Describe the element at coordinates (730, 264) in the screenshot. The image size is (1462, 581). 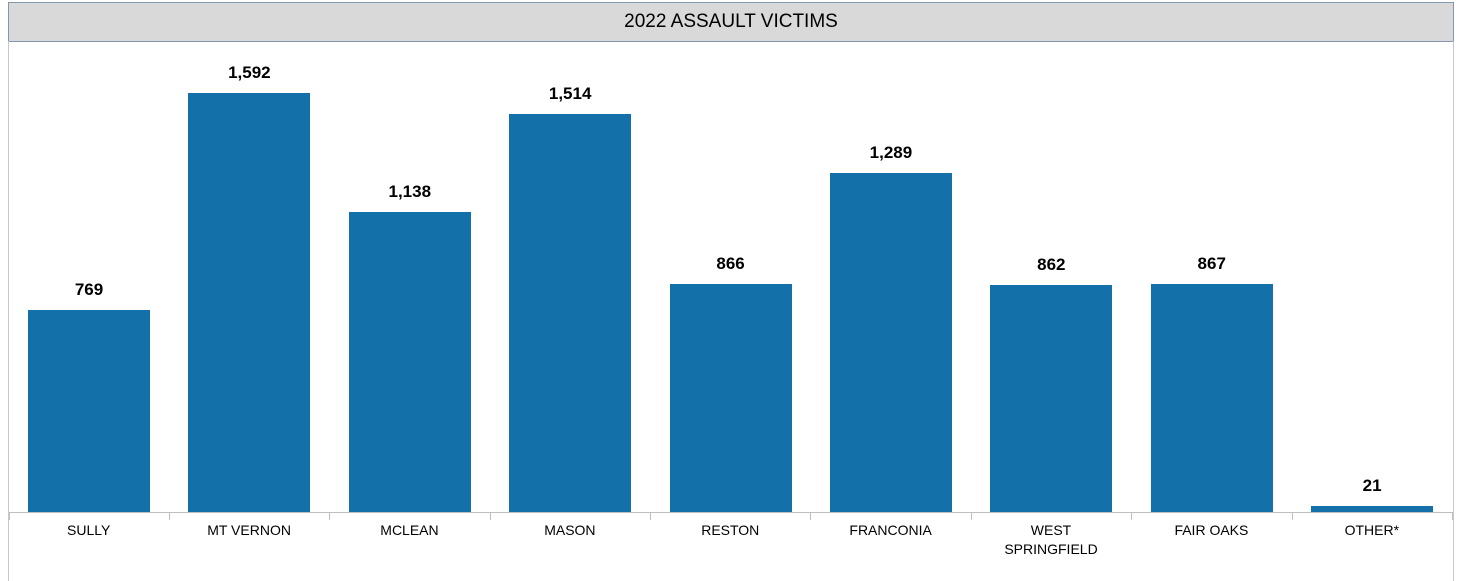
I see `value-label: 866` at that location.